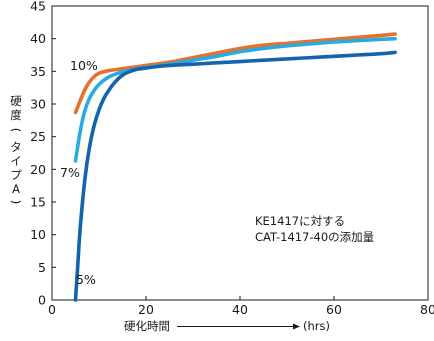 This screenshot has width=434, height=341. Describe the element at coordinates (16, 147) in the screenshot. I see `y-axis-title-char: タ` at that location.